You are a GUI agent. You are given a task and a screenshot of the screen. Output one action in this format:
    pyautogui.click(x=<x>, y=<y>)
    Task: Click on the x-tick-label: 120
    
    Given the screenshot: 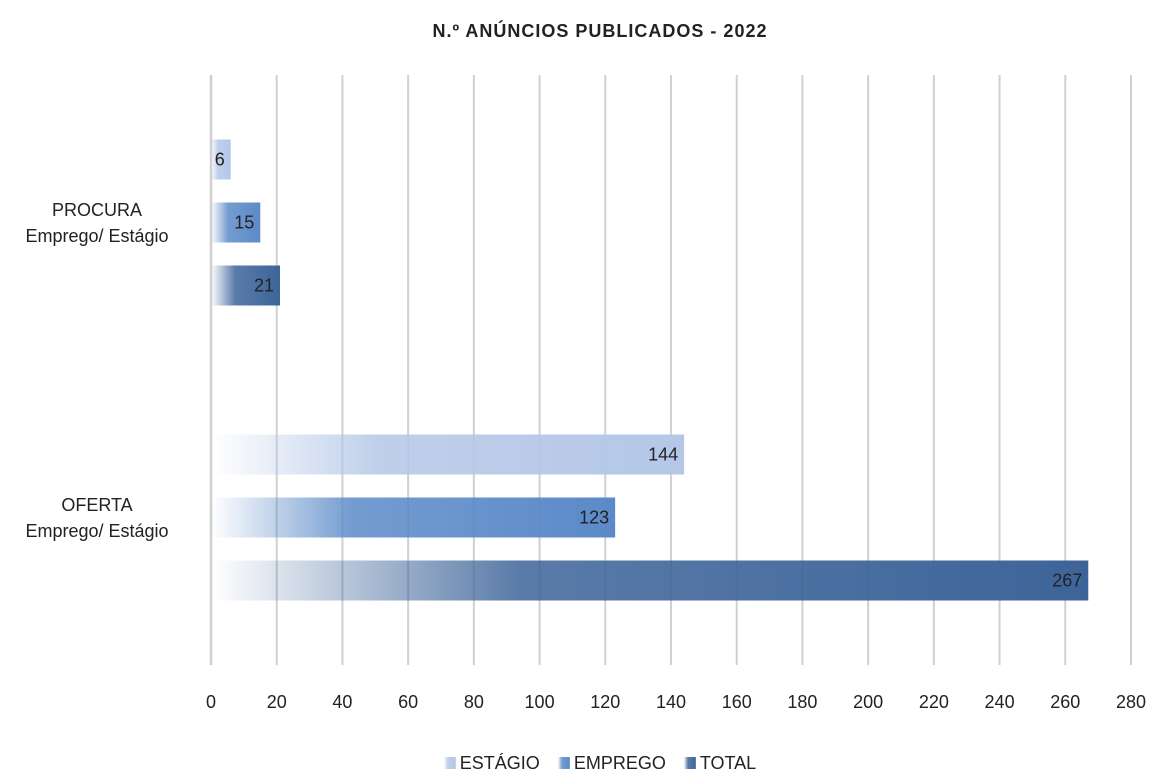 What is the action you would take?
    pyautogui.click(x=605, y=702)
    